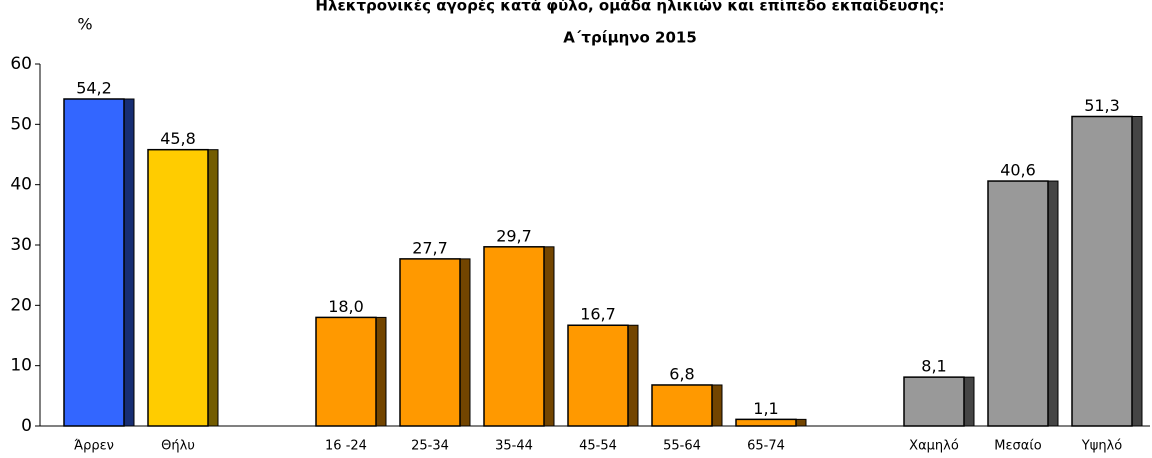 This screenshot has height=458, width=1152. What do you see at coordinates (430, 247) in the screenshot?
I see `value-label: 27,7` at bounding box center [430, 247].